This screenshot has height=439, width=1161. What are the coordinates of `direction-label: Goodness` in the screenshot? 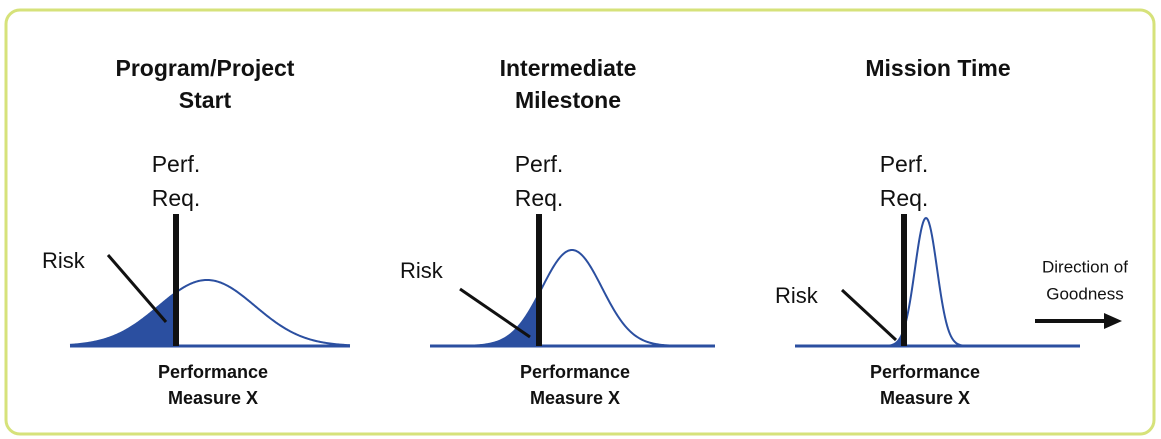 It's located at (1085, 293).